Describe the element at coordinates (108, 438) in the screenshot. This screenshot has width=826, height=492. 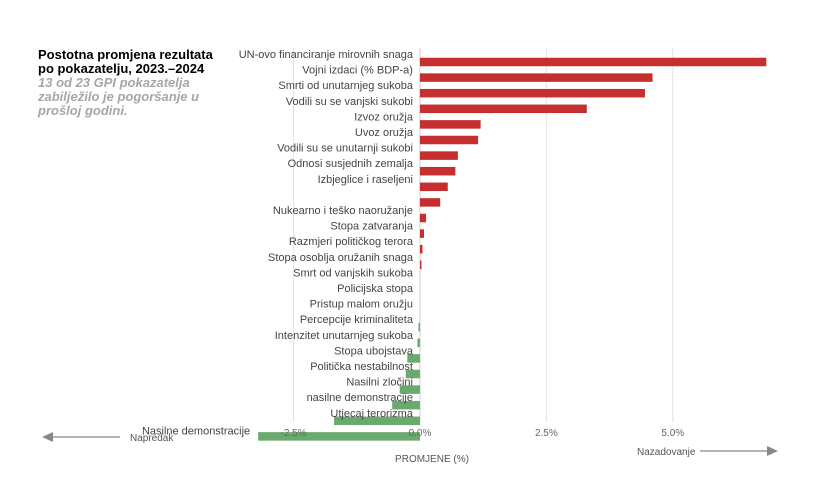
I see `left-arrow: Napredak` at that location.